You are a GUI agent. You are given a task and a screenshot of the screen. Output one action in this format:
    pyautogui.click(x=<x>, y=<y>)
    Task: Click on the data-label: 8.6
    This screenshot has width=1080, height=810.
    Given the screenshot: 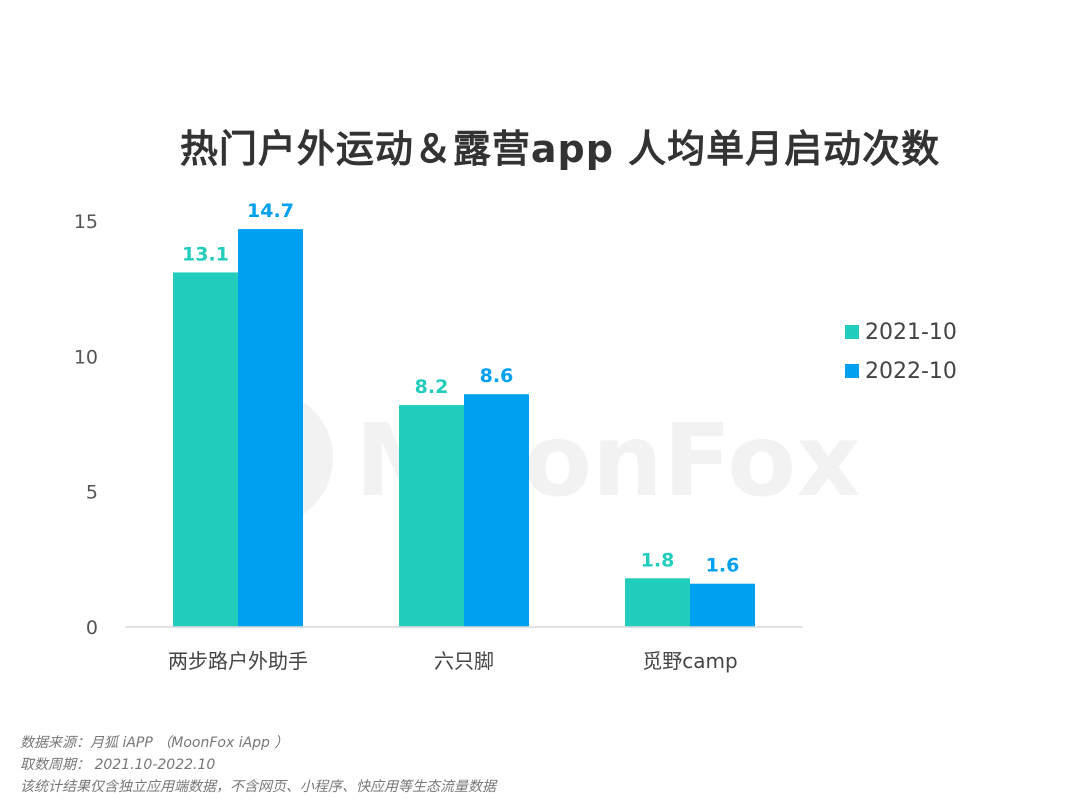 What is the action you would take?
    pyautogui.click(x=497, y=376)
    